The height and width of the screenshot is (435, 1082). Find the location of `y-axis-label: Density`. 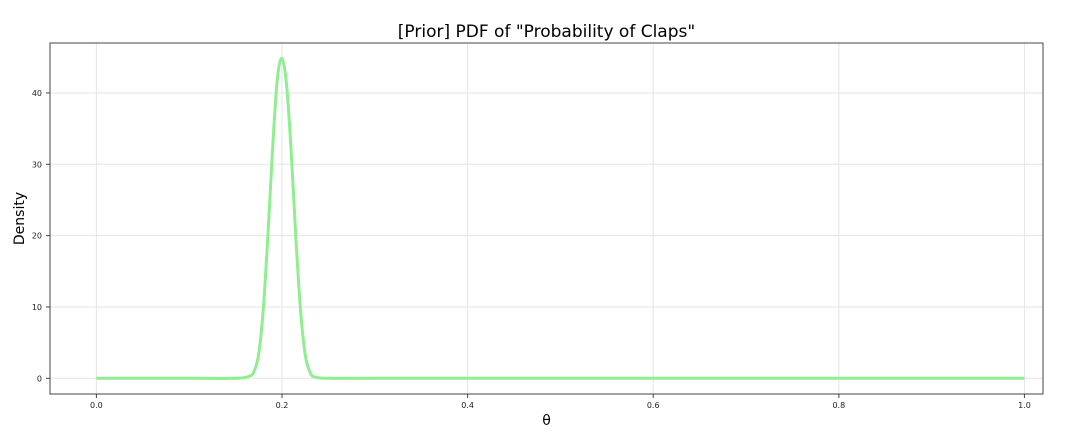

y-axis-label: Density is located at coordinates (20, 218).